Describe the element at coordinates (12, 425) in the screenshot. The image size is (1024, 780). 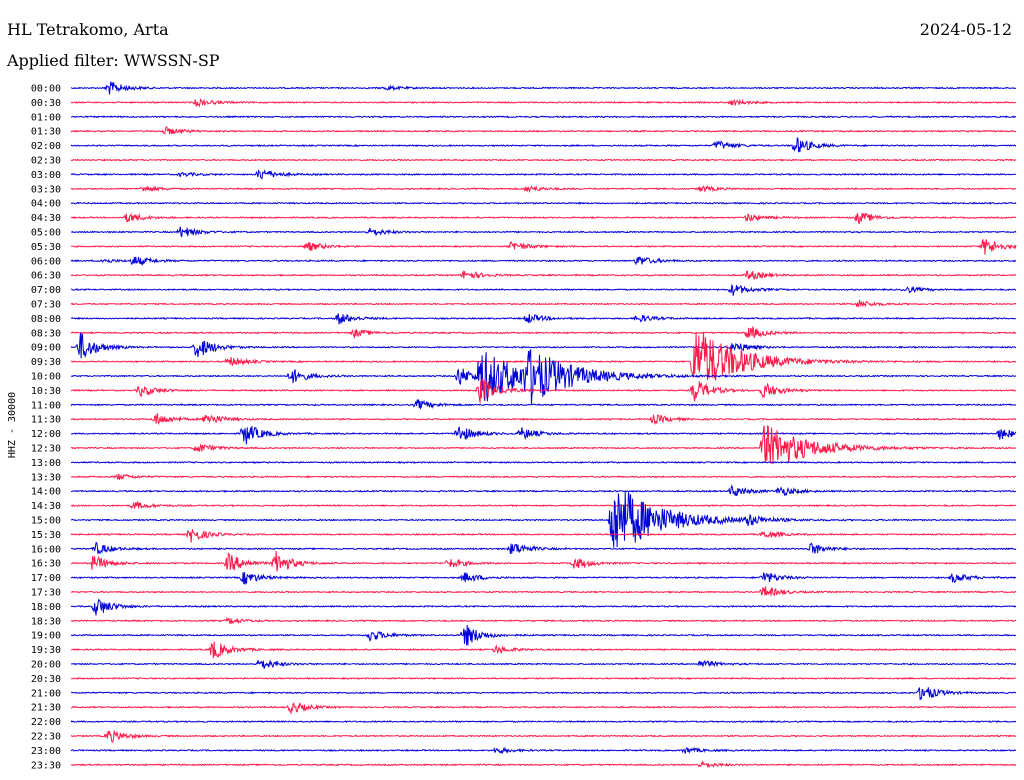
I see `channel-label: HHZ - 30000` at that location.